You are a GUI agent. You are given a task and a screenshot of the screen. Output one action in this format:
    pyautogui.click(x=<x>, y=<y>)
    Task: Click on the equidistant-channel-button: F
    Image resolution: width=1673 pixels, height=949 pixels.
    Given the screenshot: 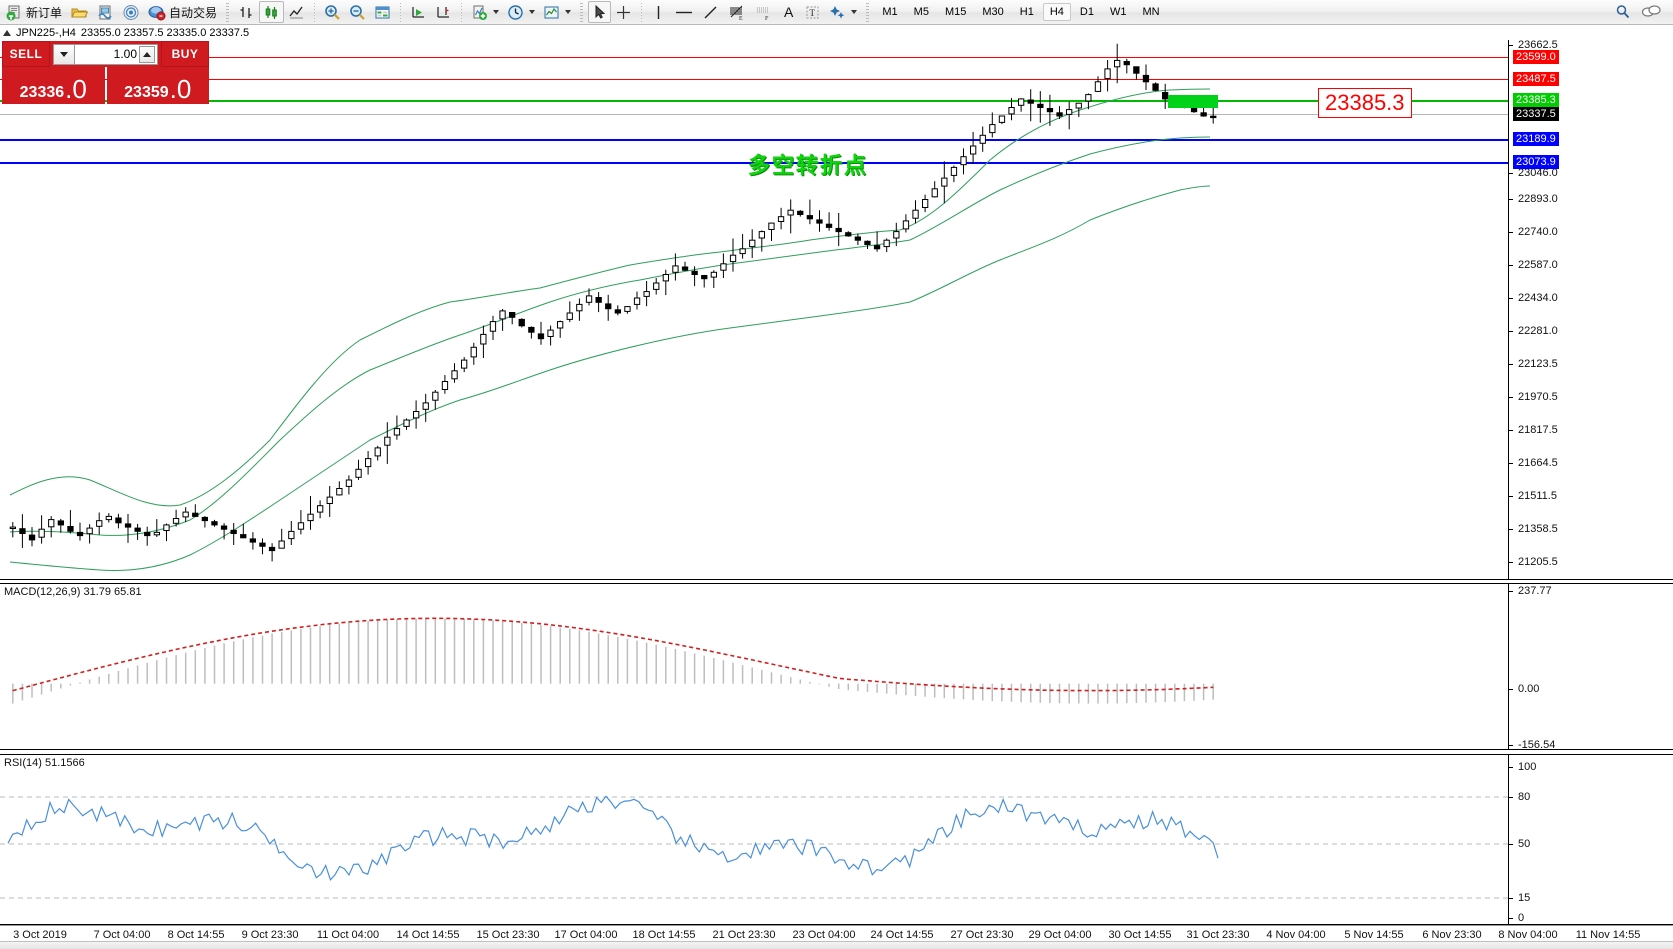 What is the action you would take?
    pyautogui.click(x=763, y=12)
    